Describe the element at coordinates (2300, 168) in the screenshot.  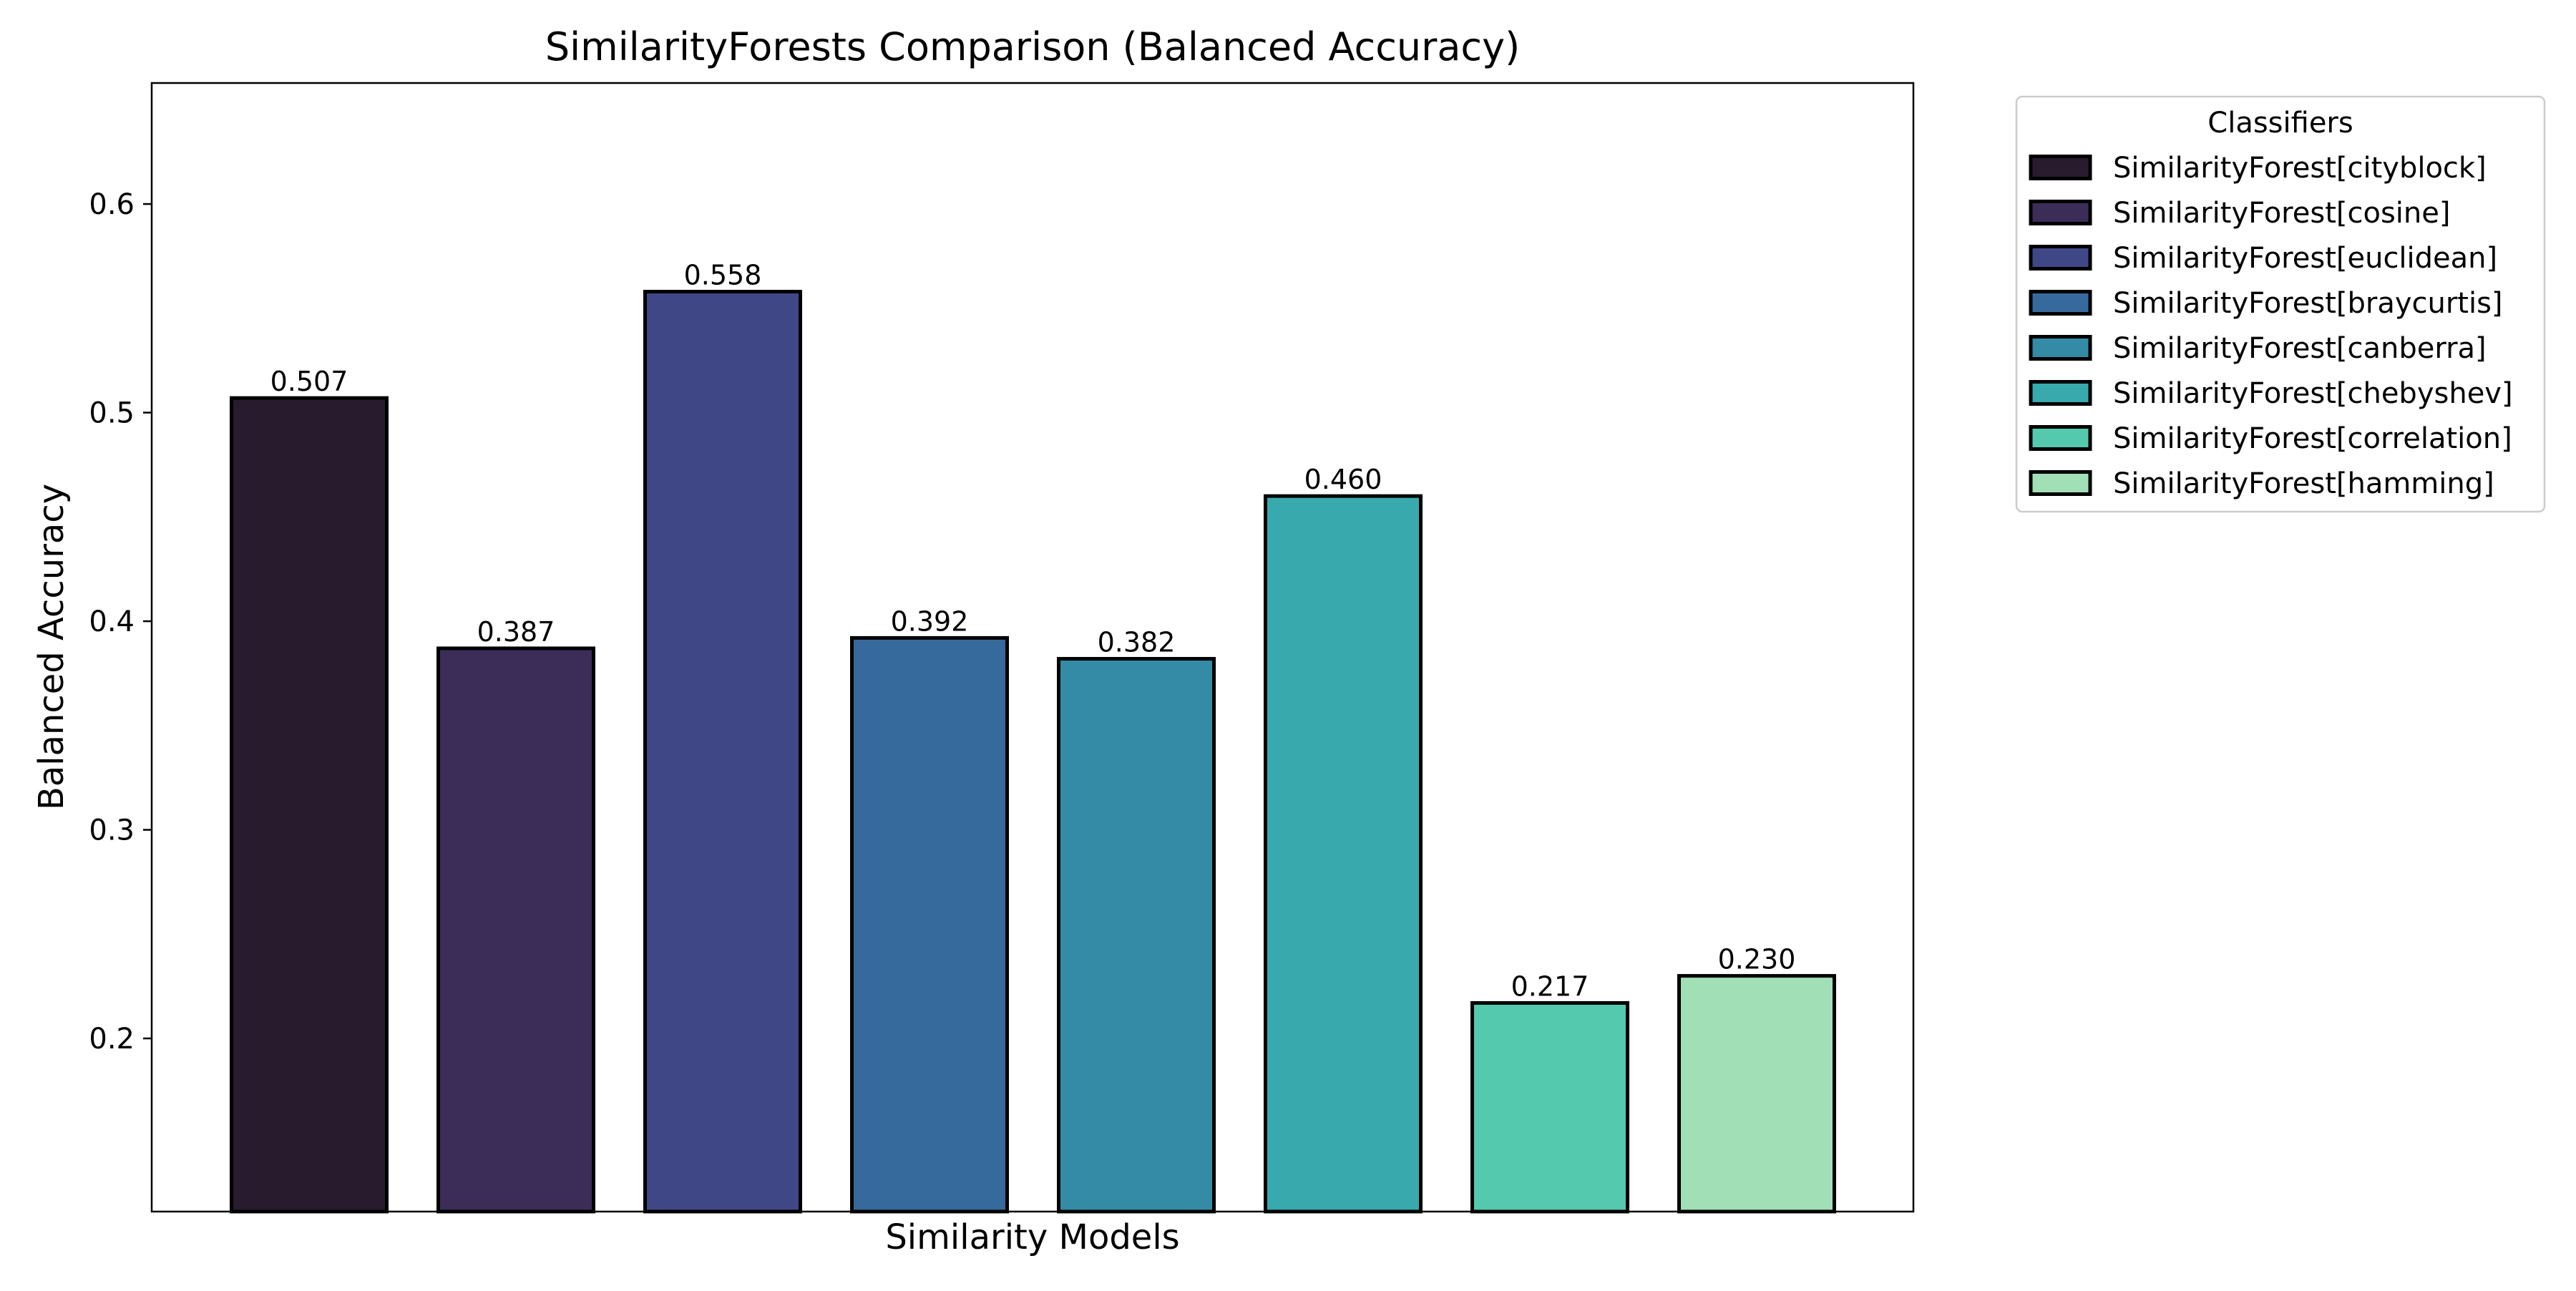
I see `legend-label: SimilarityForest[cityblock]` at that location.